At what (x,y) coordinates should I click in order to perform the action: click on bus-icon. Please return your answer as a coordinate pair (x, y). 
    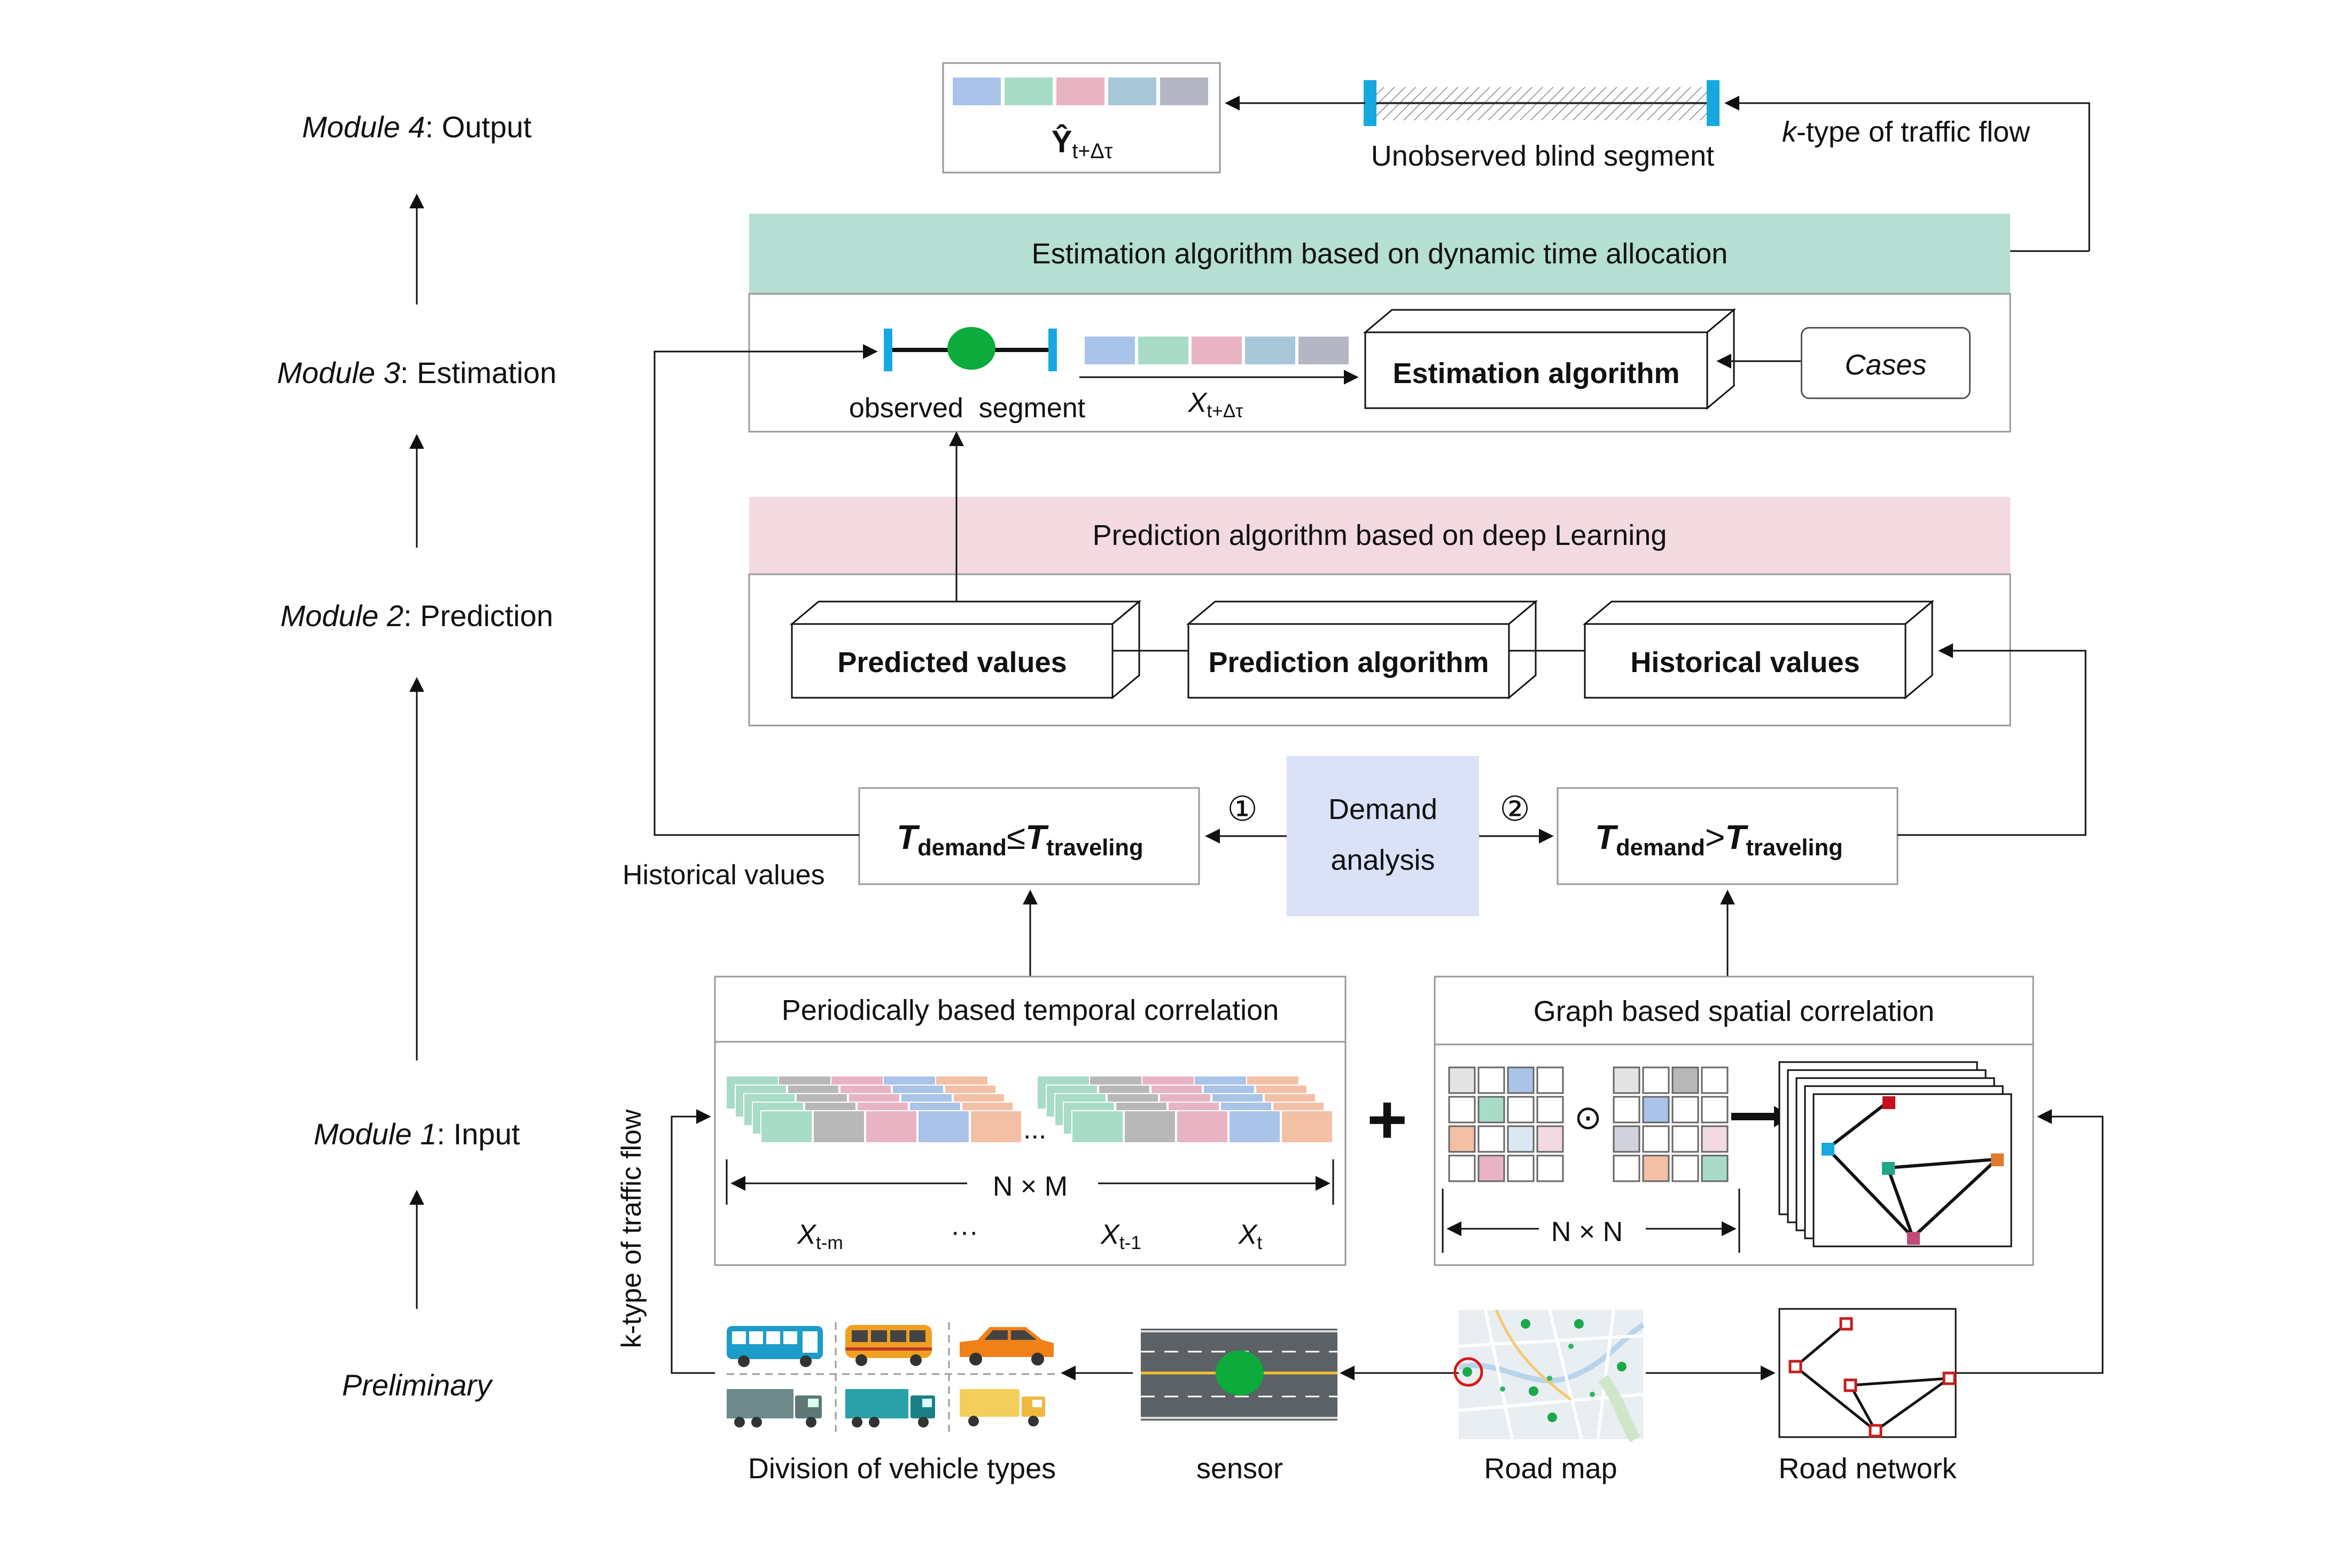
    Looking at the image, I should click on (775, 1346).